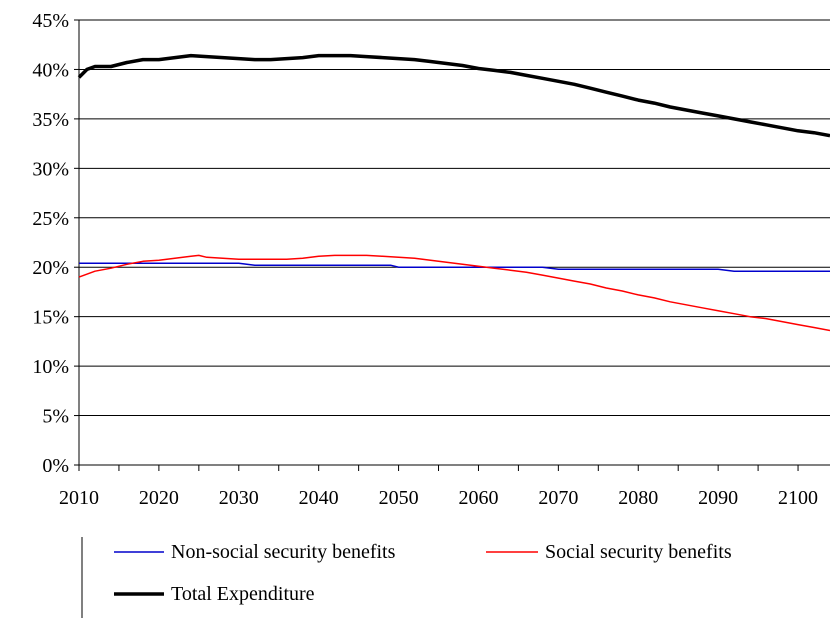  I want to click on legend-item-non-social-security: Non-social security benefits, so click(255, 552).